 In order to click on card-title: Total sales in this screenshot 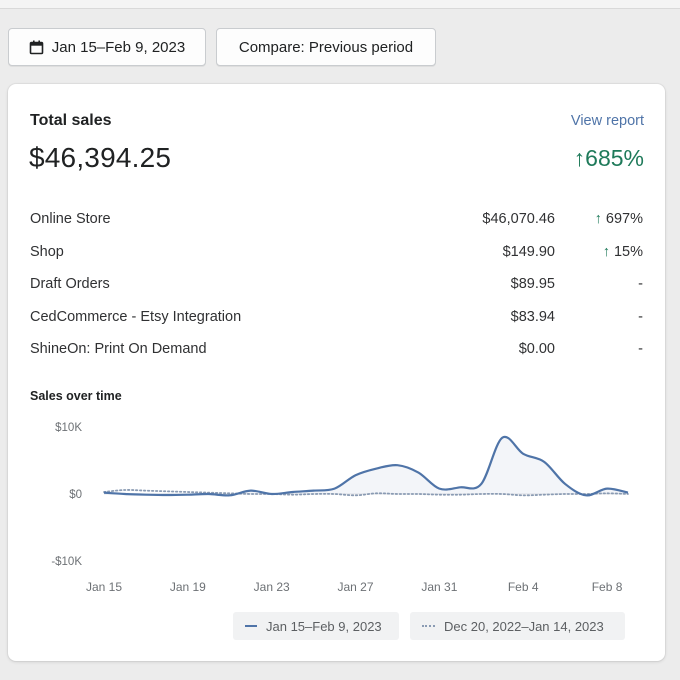, I will do `click(71, 120)`.